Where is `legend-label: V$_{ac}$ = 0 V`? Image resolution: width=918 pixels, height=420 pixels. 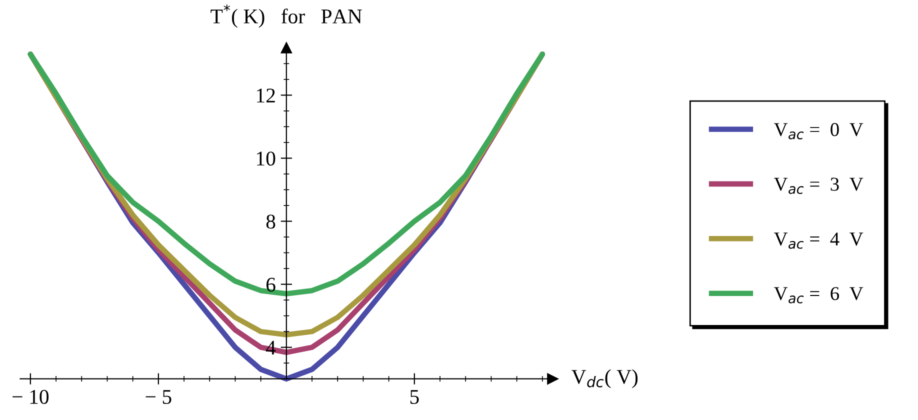
legend-label: V$_{ac}$ = 0 V is located at coordinates (819, 131).